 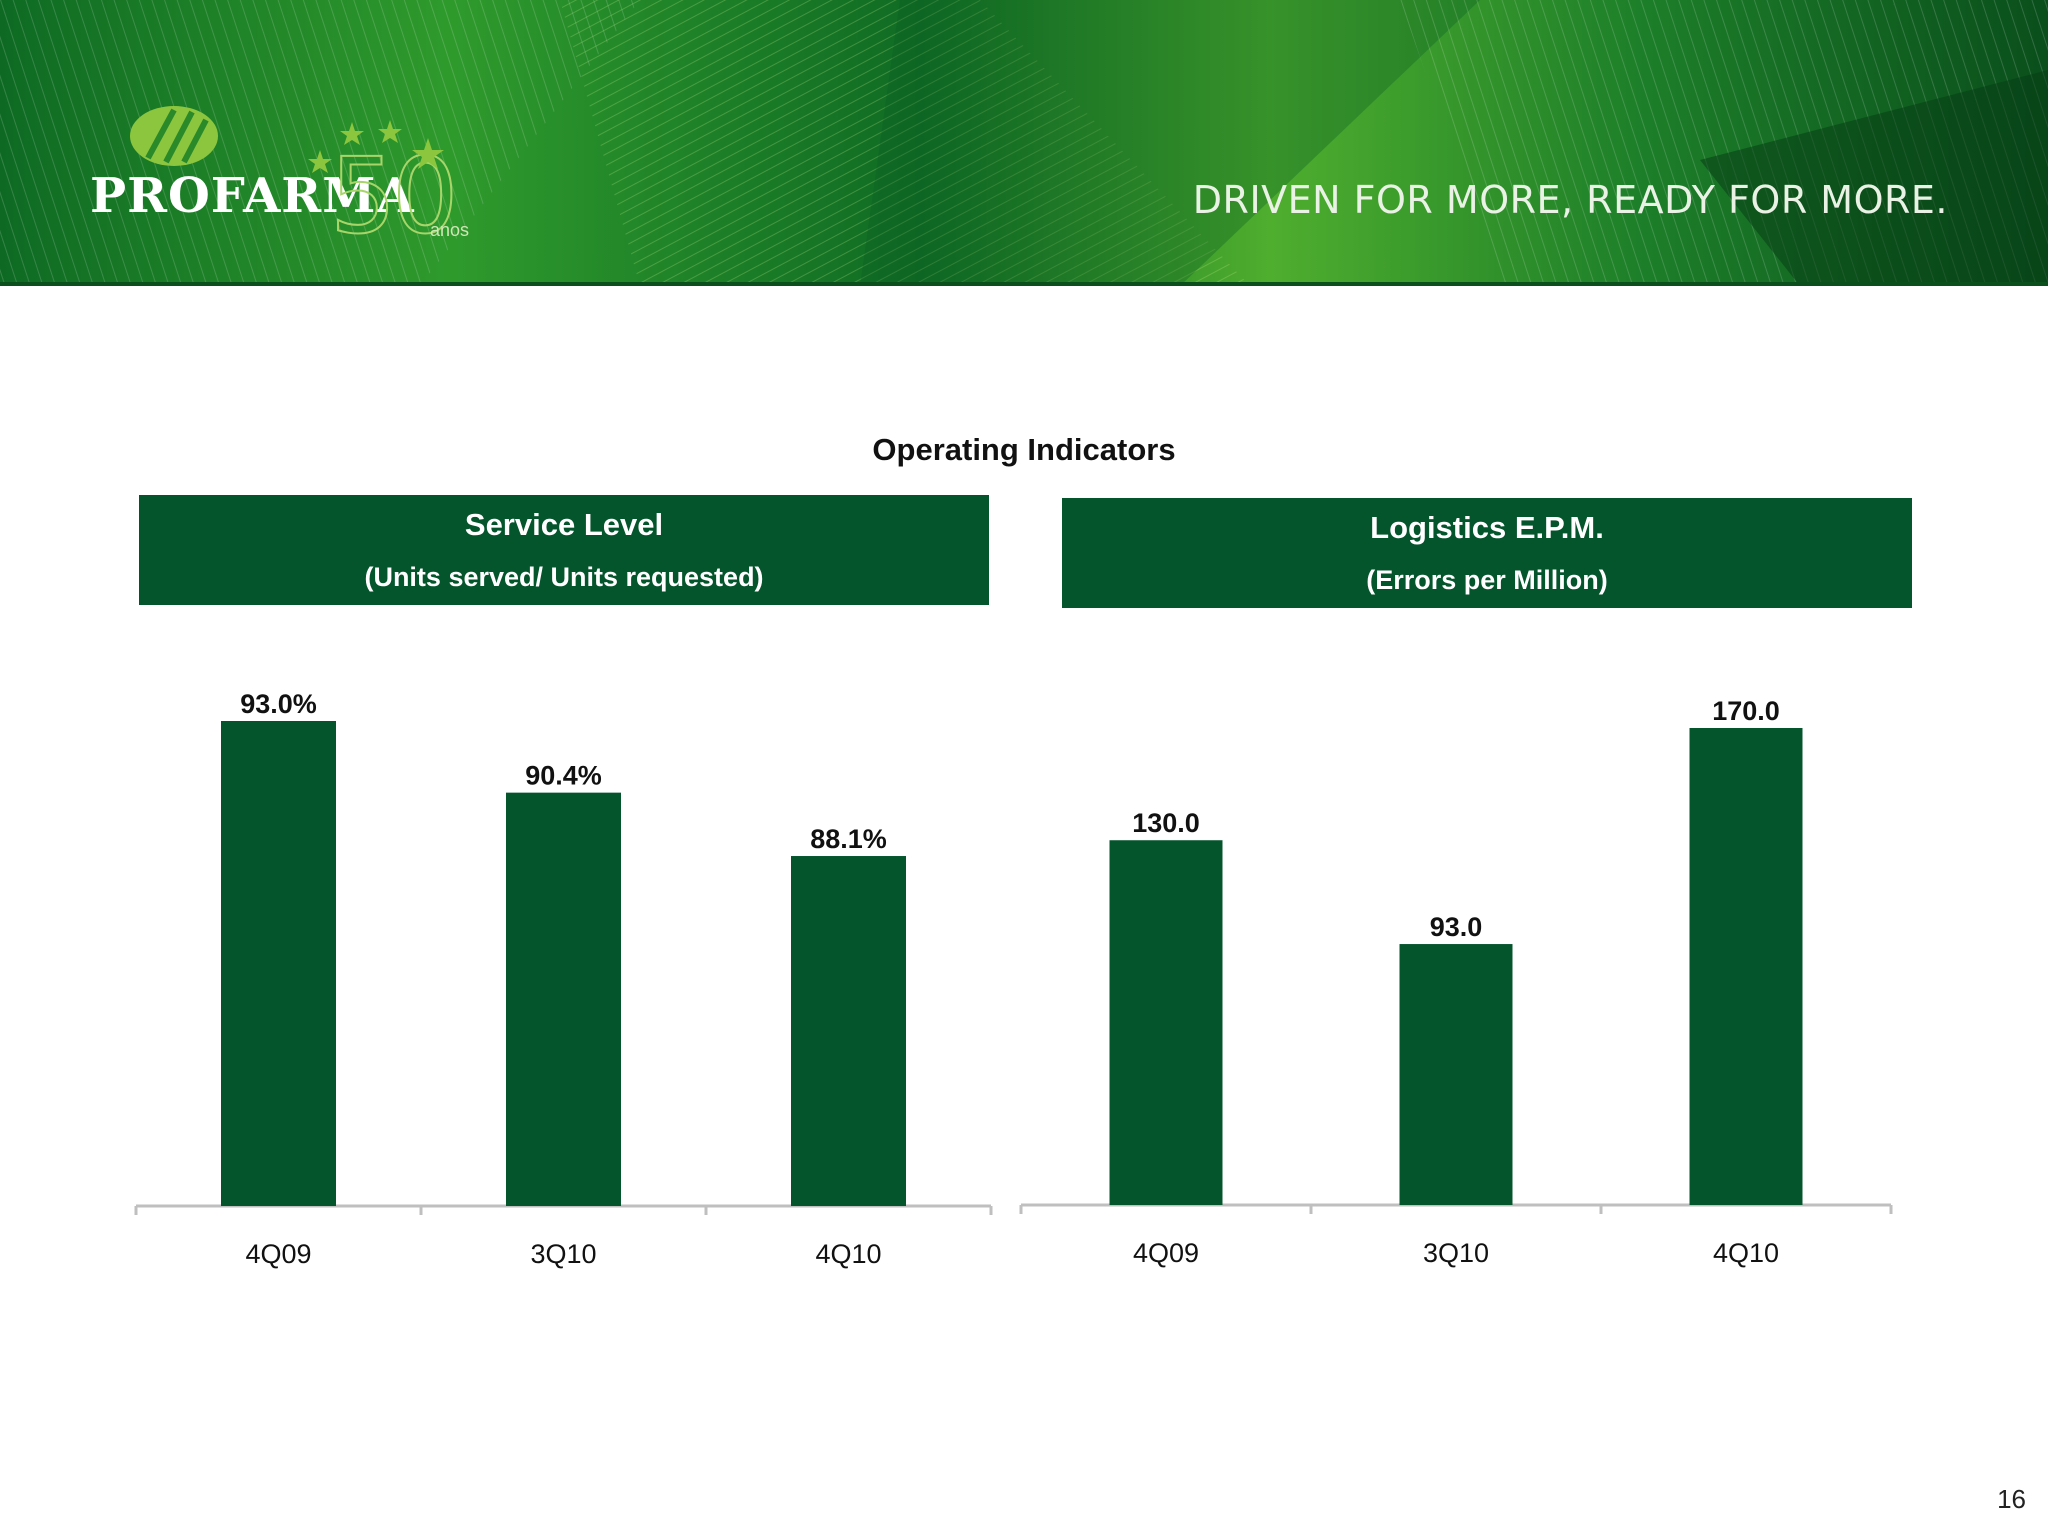 What do you see at coordinates (1024, 449) in the screenshot?
I see `slide-title: Operating Indicators` at bounding box center [1024, 449].